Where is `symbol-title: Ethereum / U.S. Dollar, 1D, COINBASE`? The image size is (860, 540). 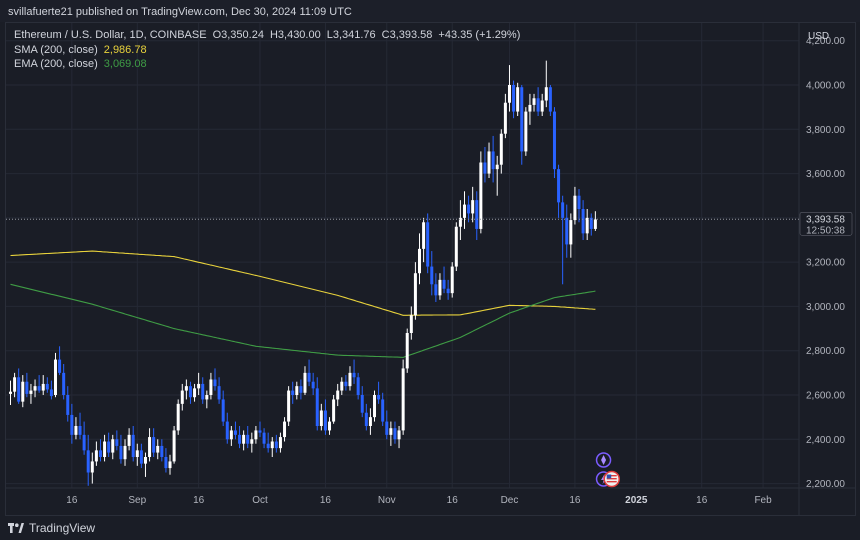 symbol-title: Ethereum / U.S. Dollar, 1D, COINBASE is located at coordinates (110, 35).